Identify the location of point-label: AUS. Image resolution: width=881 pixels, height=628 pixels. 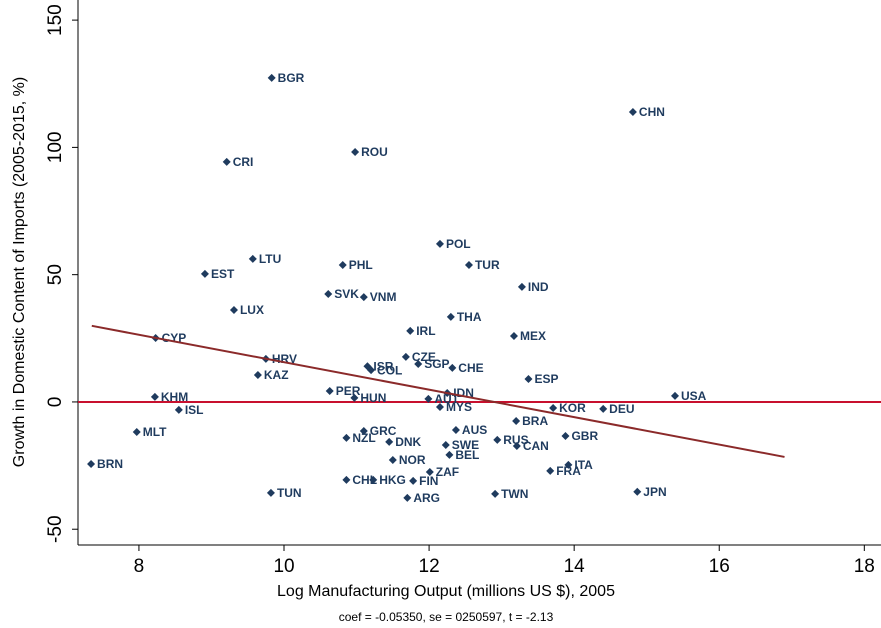
(474, 430).